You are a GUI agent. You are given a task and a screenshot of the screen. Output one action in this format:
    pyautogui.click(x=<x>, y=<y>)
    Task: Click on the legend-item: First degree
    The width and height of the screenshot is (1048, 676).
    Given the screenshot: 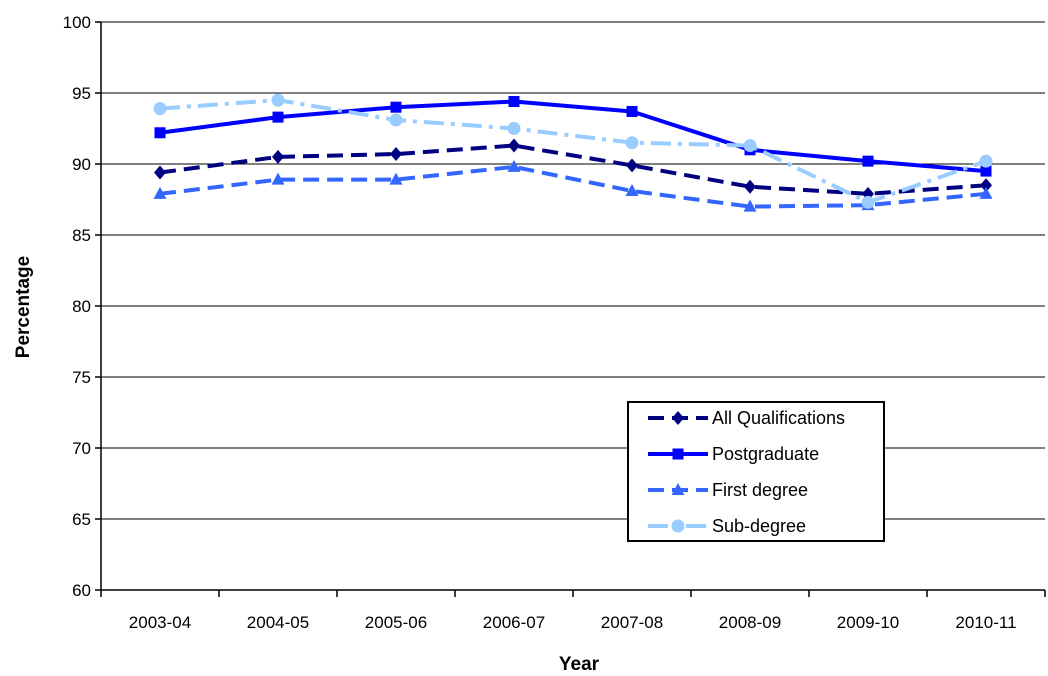 What is the action you would take?
    pyautogui.click(x=728, y=490)
    